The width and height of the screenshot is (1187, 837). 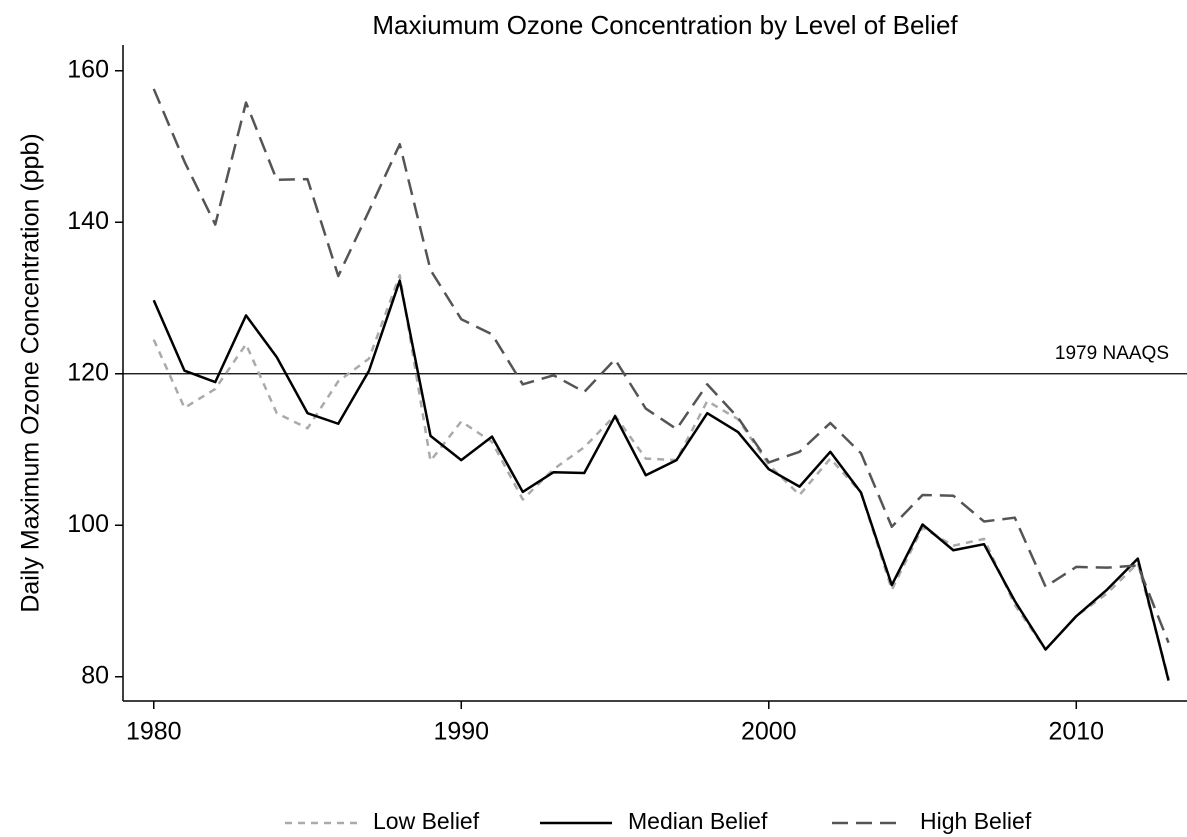 What do you see at coordinates (95, 675) in the screenshot?
I see `y-tick-label: 80` at bounding box center [95, 675].